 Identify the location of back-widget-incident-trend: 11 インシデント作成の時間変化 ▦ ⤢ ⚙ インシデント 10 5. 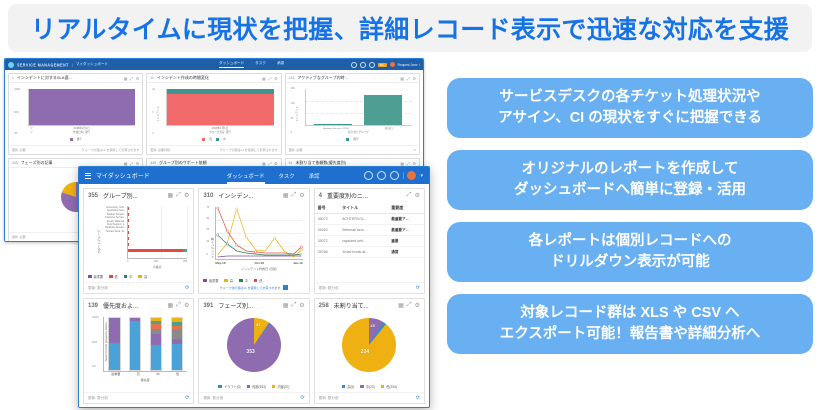
(214, 114).